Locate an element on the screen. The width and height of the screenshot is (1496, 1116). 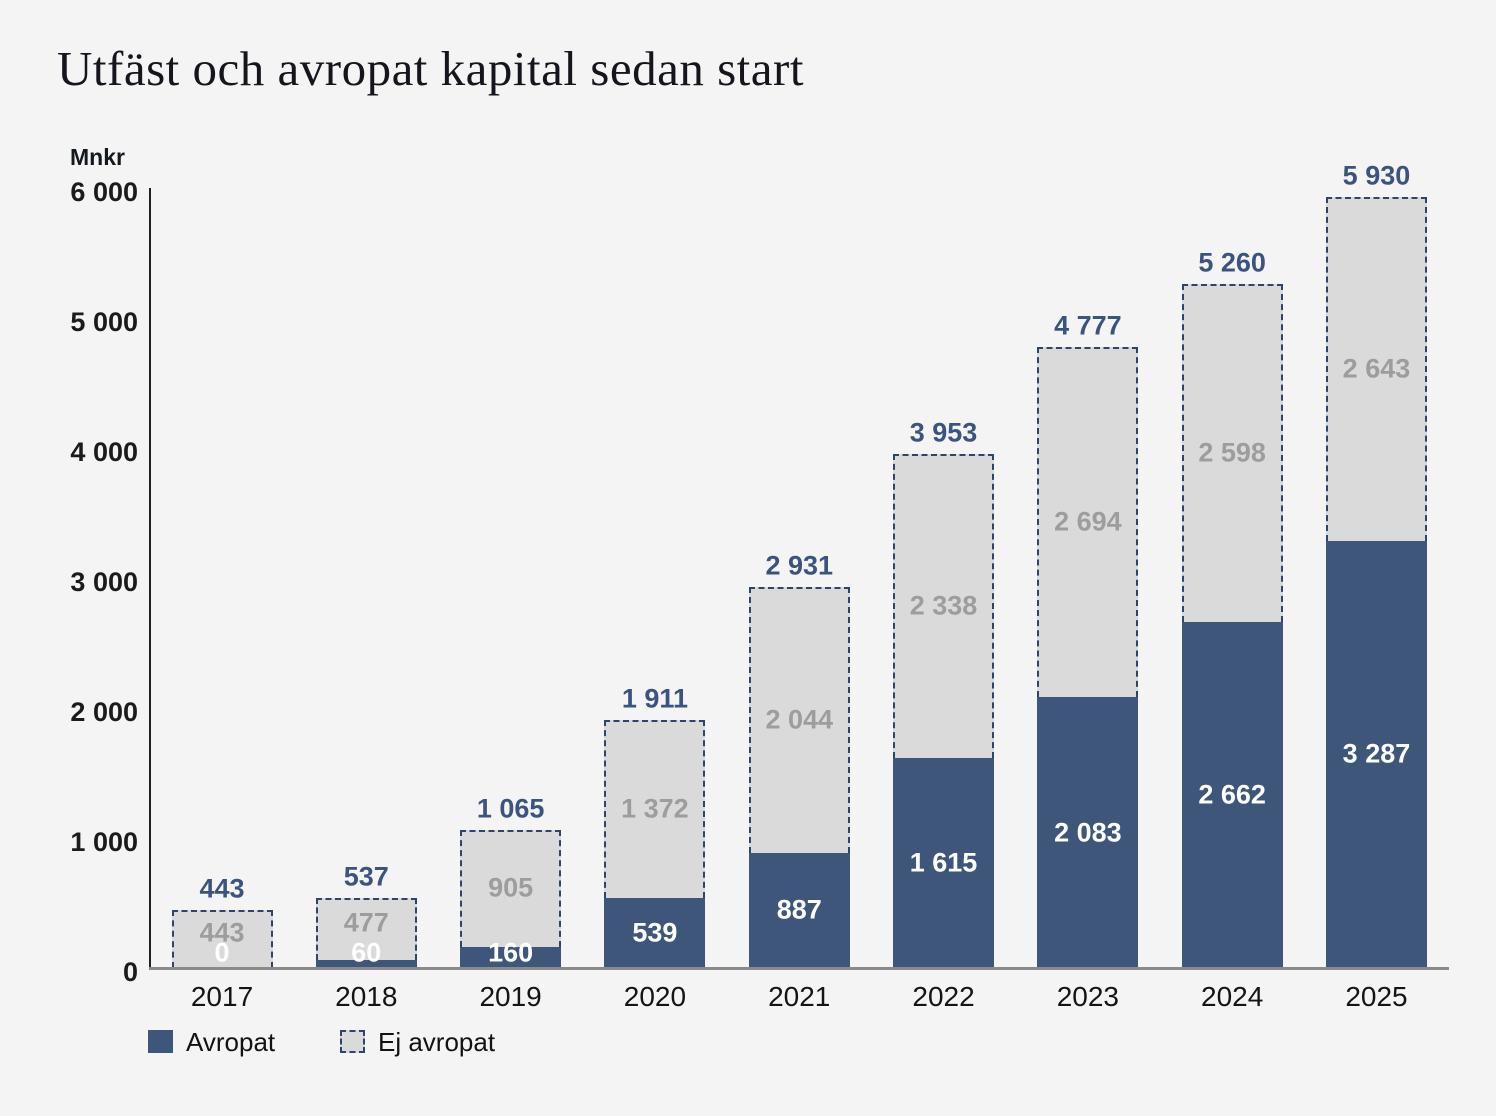
bar-total-label: 4 777 is located at coordinates (1088, 325).